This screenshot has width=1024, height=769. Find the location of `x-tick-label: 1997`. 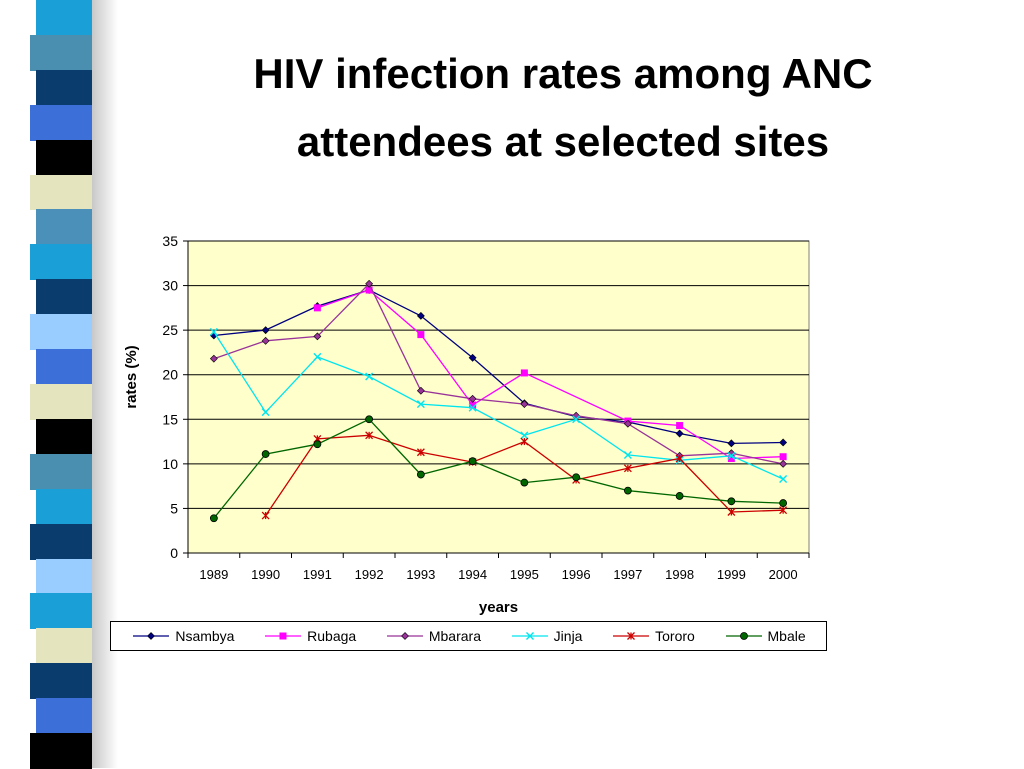

x-tick-label: 1997 is located at coordinates (627, 574).